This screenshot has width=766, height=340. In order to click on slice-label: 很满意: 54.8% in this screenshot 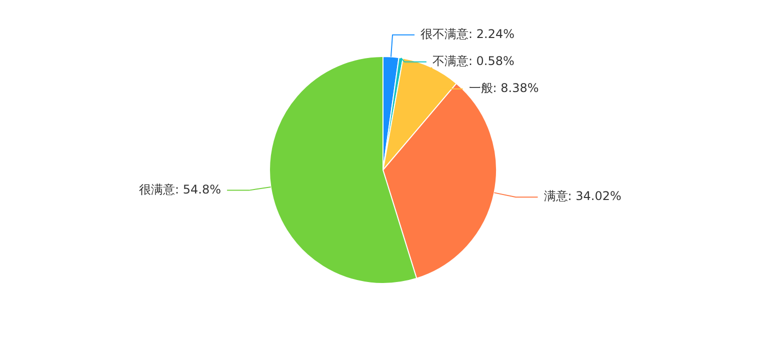, I will do `click(180, 189)`.